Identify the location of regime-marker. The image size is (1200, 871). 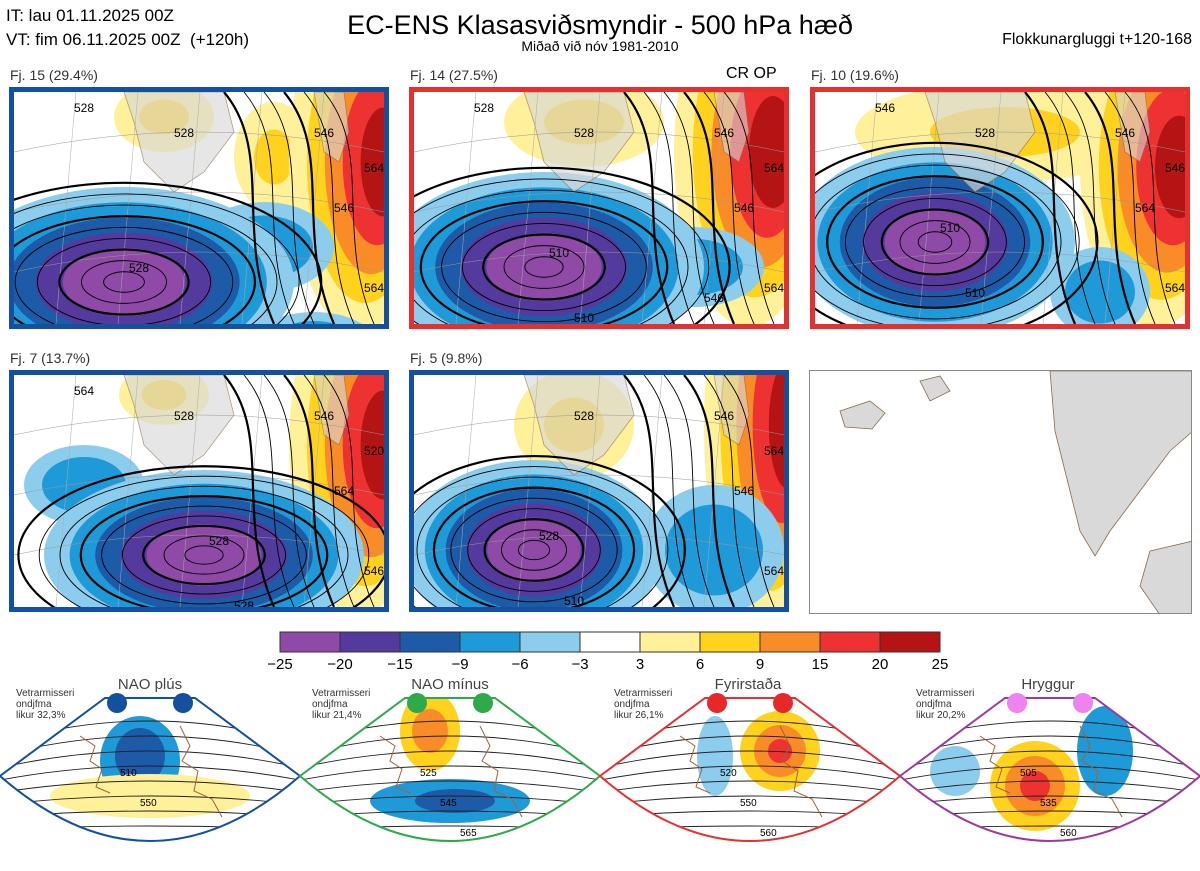
(483, 703).